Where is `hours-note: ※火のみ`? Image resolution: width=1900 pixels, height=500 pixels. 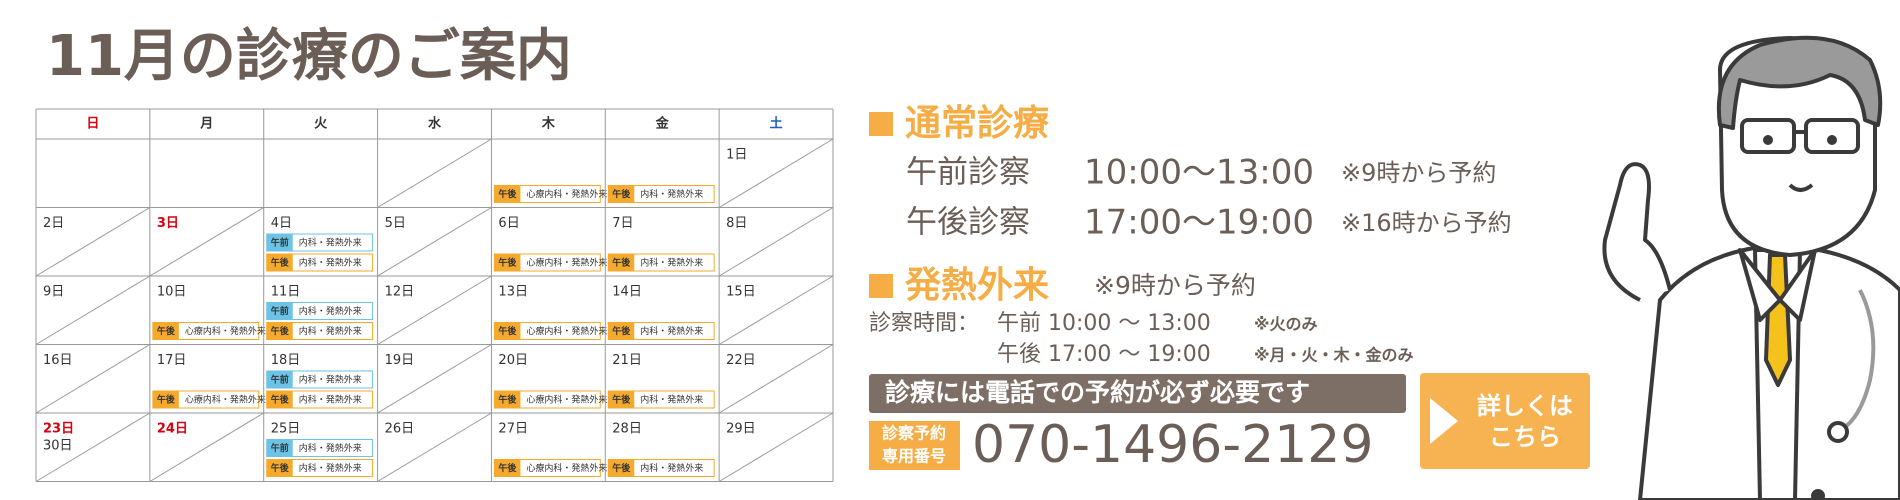 hours-note: ※火のみ is located at coordinates (1286, 324).